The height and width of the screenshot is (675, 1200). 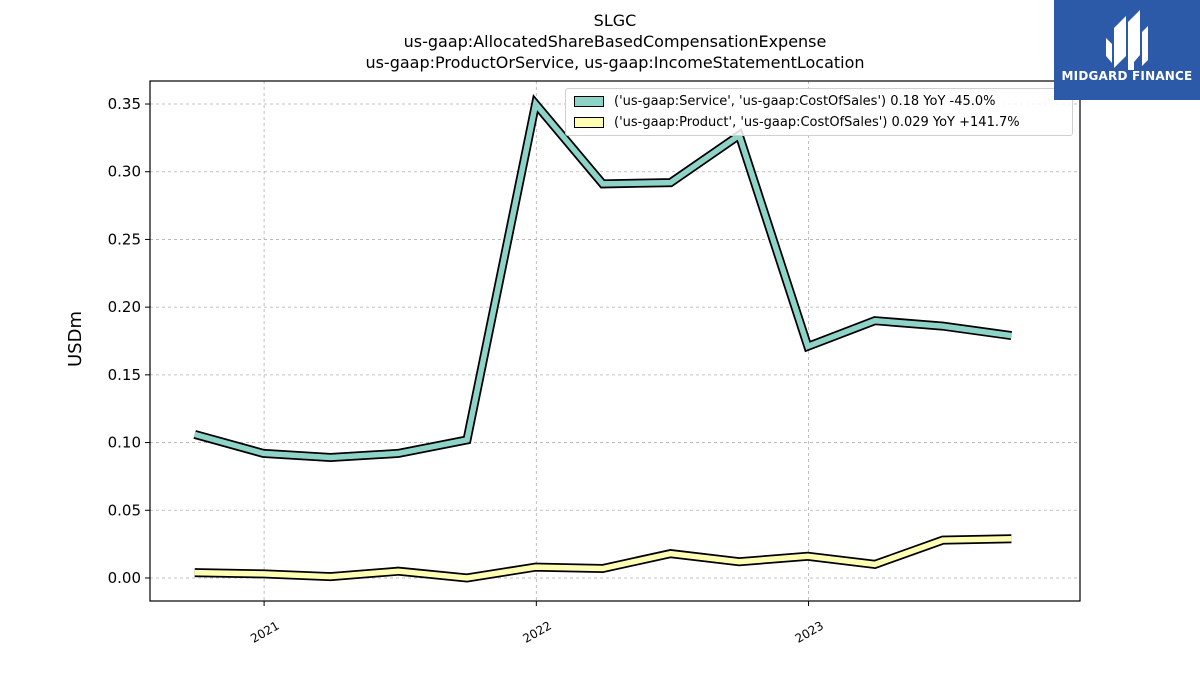 What do you see at coordinates (1127, 40) in the screenshot?
I see `logo-mark-icon` at bounding box center [1127, 40].